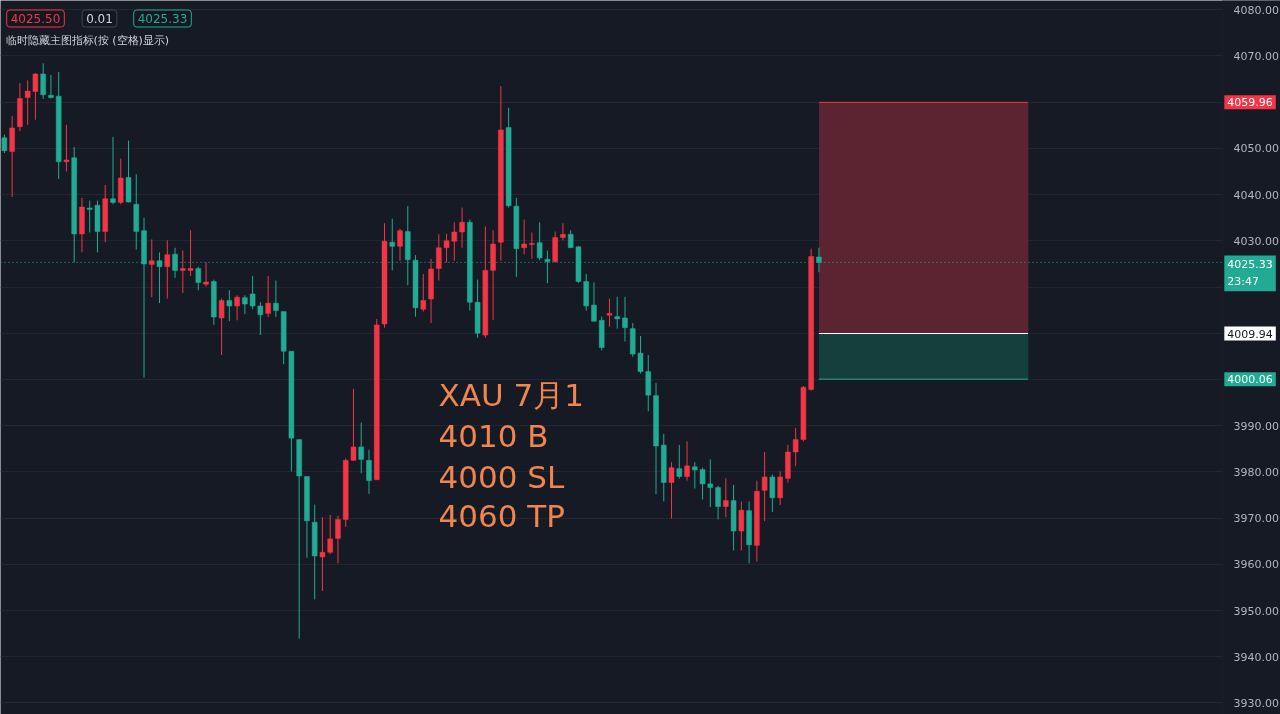 The image size is (1280, 714). Describe the element at coordinates (1256, 149) in the screenshot. I see `y-tick-label: 4050.00` at that location.